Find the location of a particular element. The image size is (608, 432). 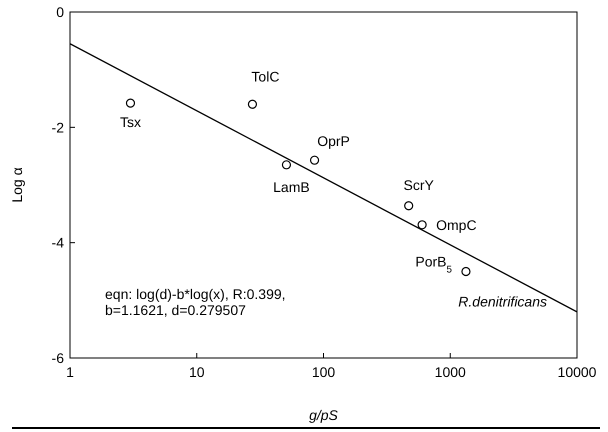

y-tick-label: -6 is located at coordinates (58, 358).